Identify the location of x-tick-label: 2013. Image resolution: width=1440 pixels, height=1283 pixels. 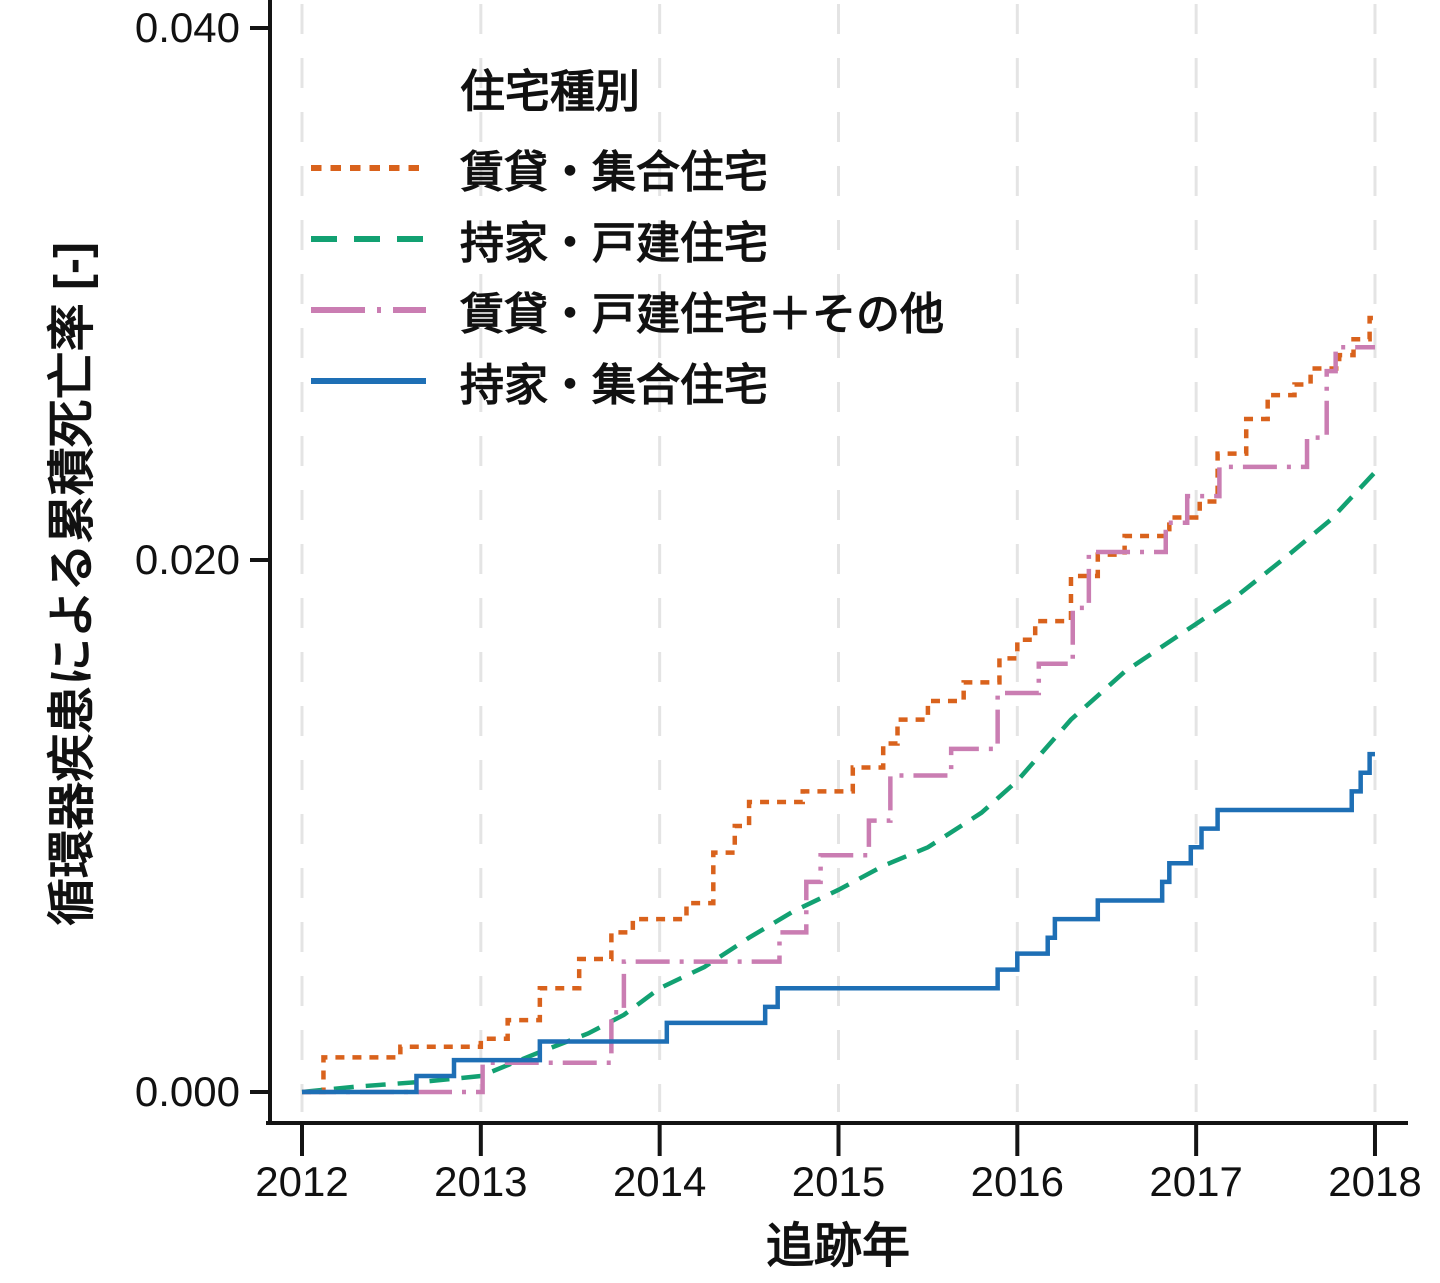
(480, 1181).